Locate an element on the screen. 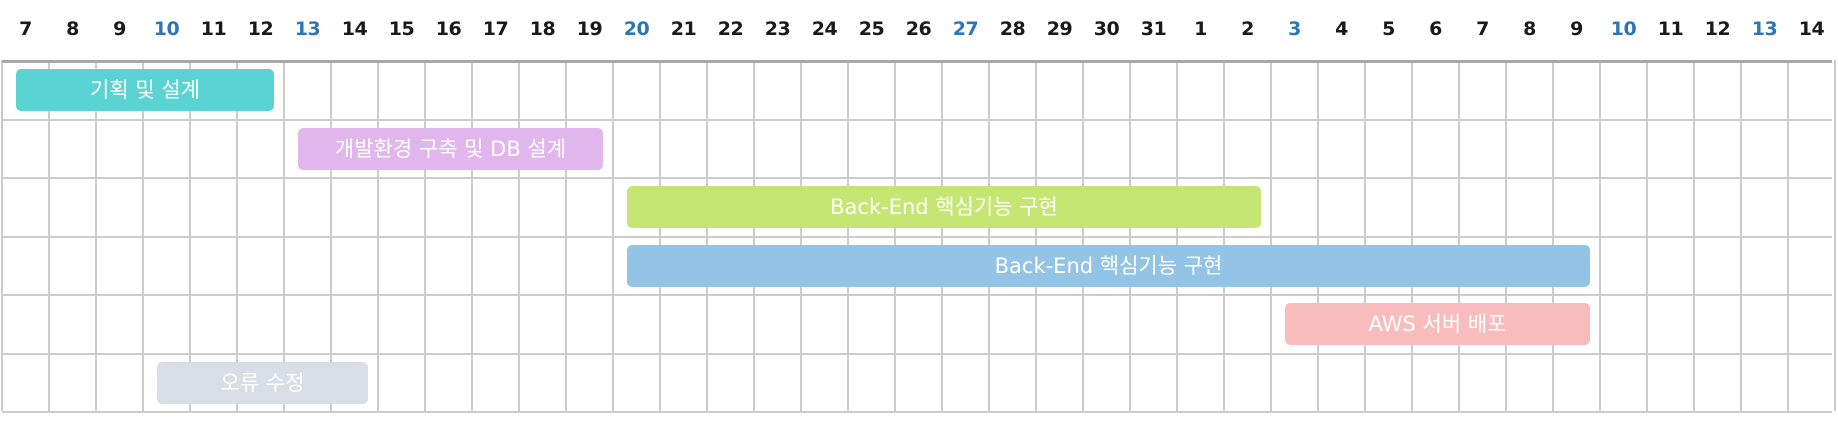  day-label: 29 is located at coordinates (1059, 29).